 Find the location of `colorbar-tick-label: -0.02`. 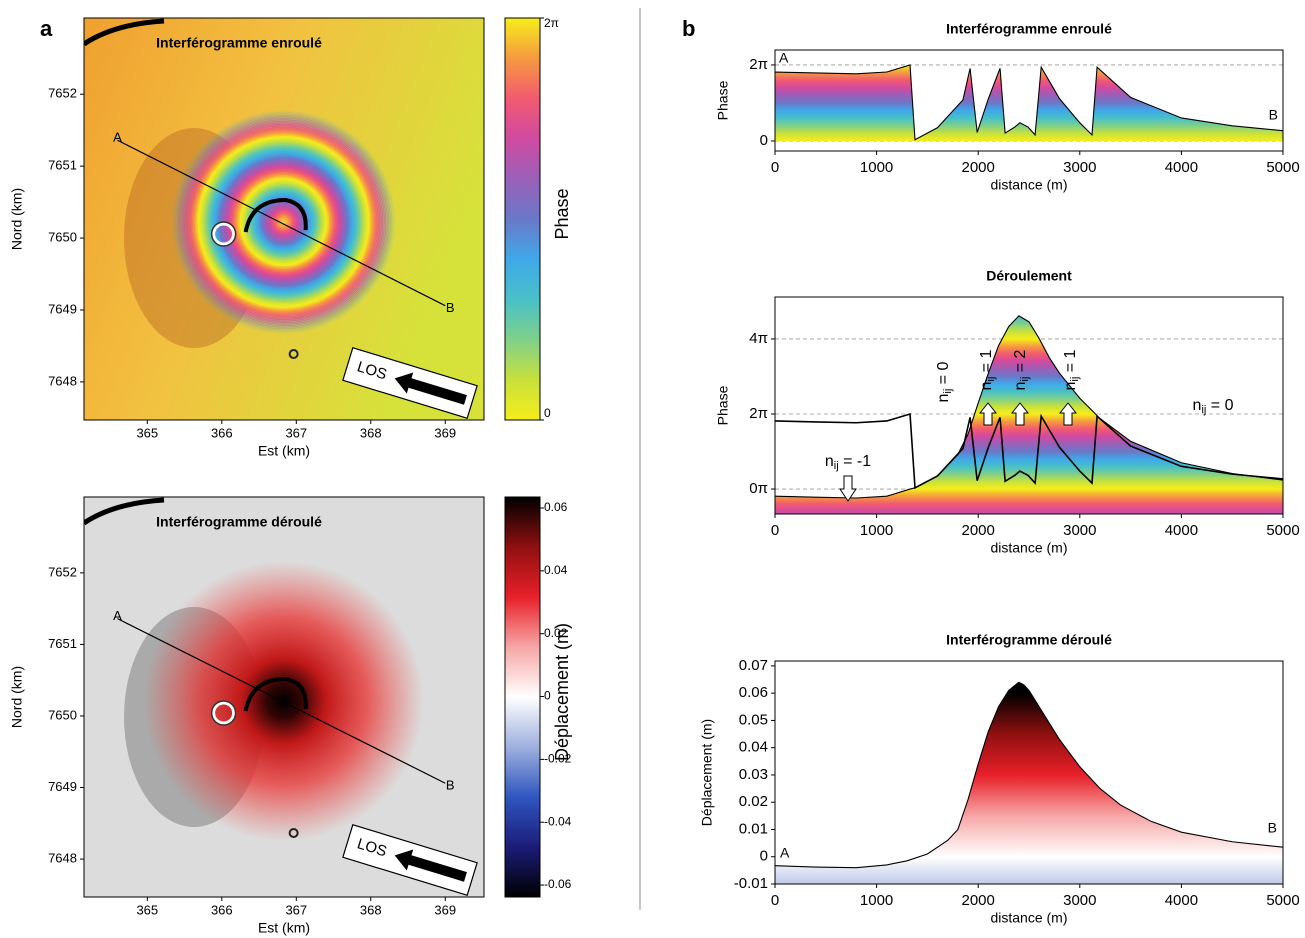

colorbar-tick-label: -0.02 is located at coordinates (558, 759).